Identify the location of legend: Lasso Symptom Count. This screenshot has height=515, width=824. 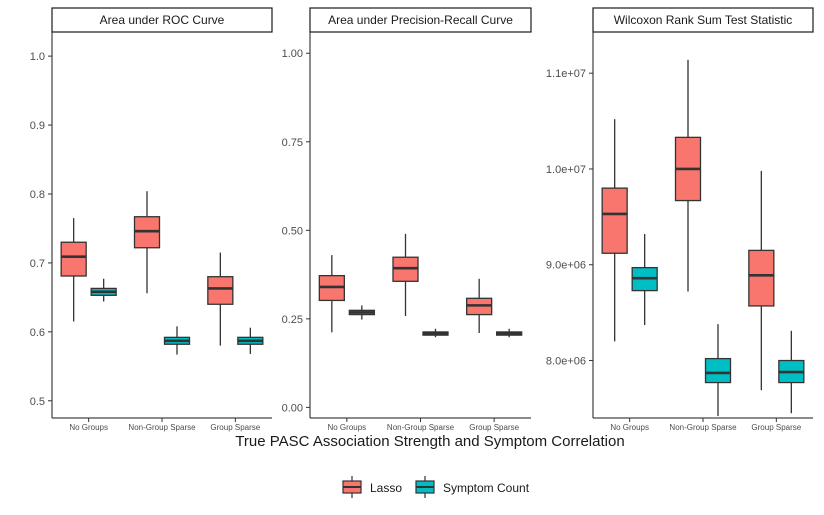
(436, 487).